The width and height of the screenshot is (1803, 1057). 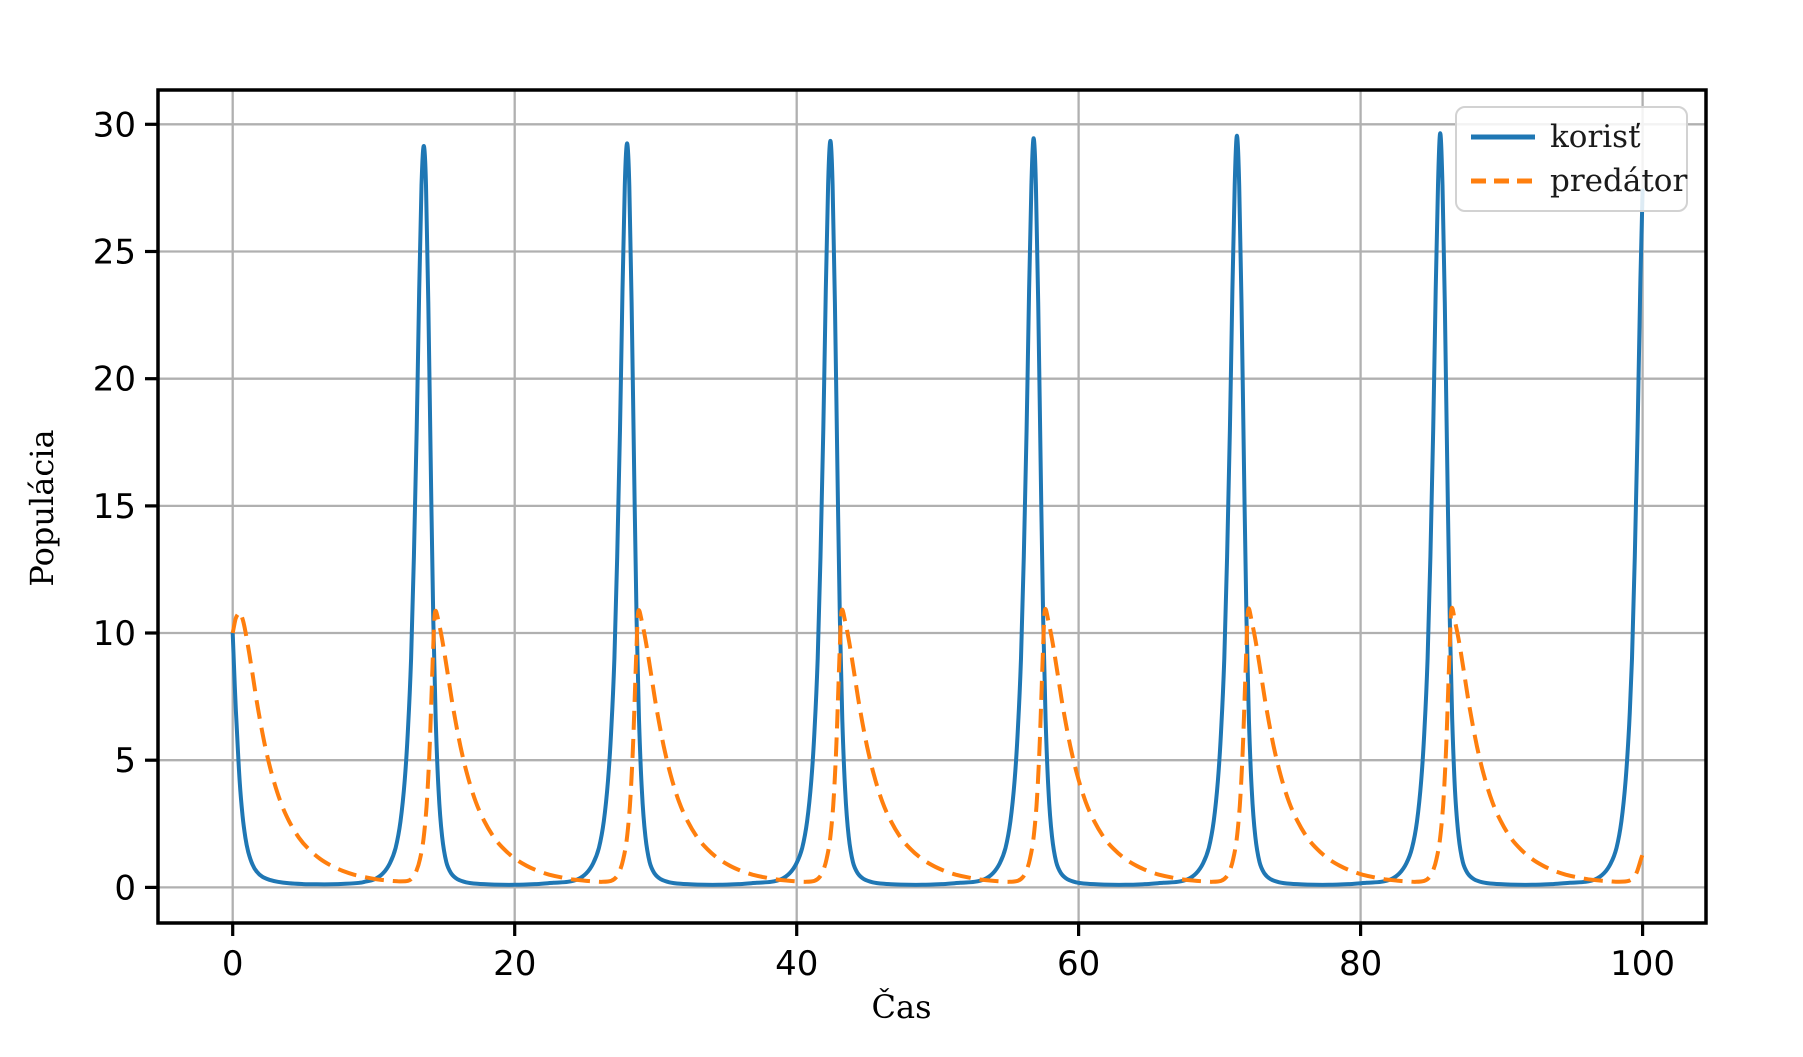 What do you see at coordinates (114, 634) in the screenshot?
I see `y-tick-label: 10` at bounding box center [114, 634].